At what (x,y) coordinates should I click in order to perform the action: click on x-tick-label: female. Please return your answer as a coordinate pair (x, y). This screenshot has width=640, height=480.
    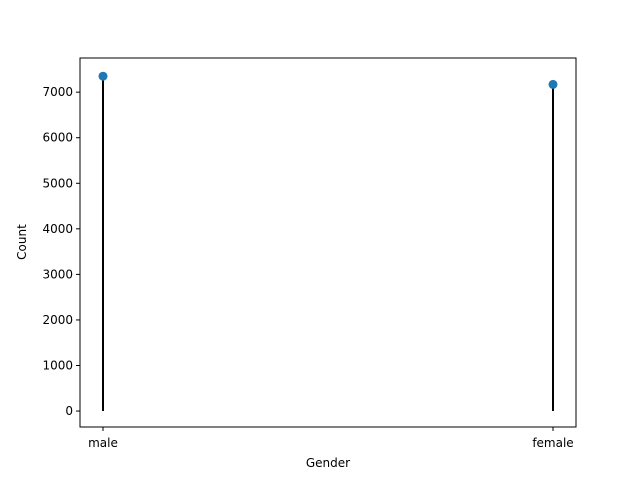
    Looking at the image, I should click on (552, 443).